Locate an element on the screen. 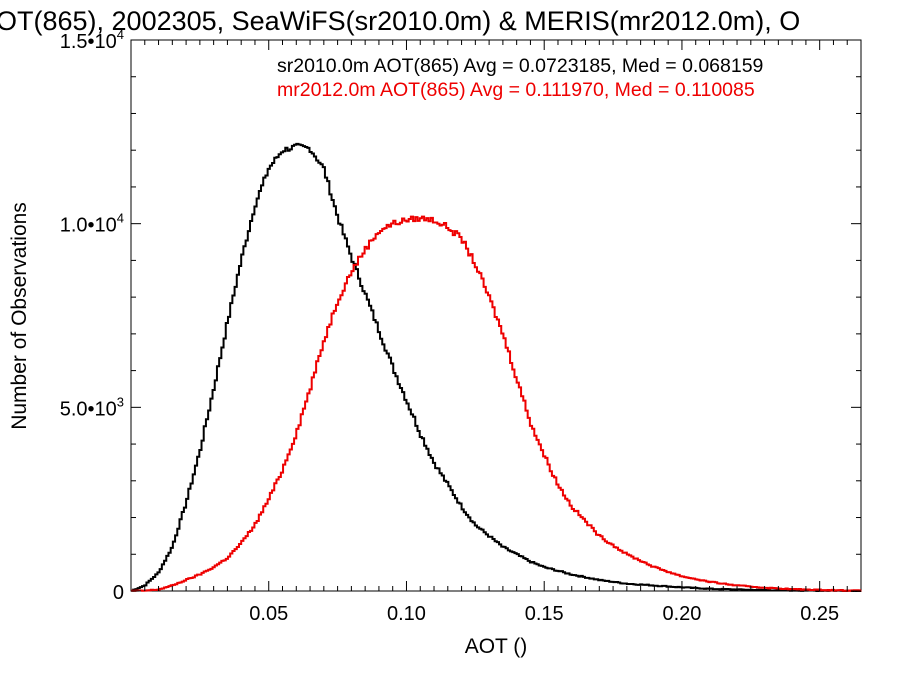 This screenshot has height=675, width=900. x-tick-label: 0.10 is located at coordinates (406, 614).